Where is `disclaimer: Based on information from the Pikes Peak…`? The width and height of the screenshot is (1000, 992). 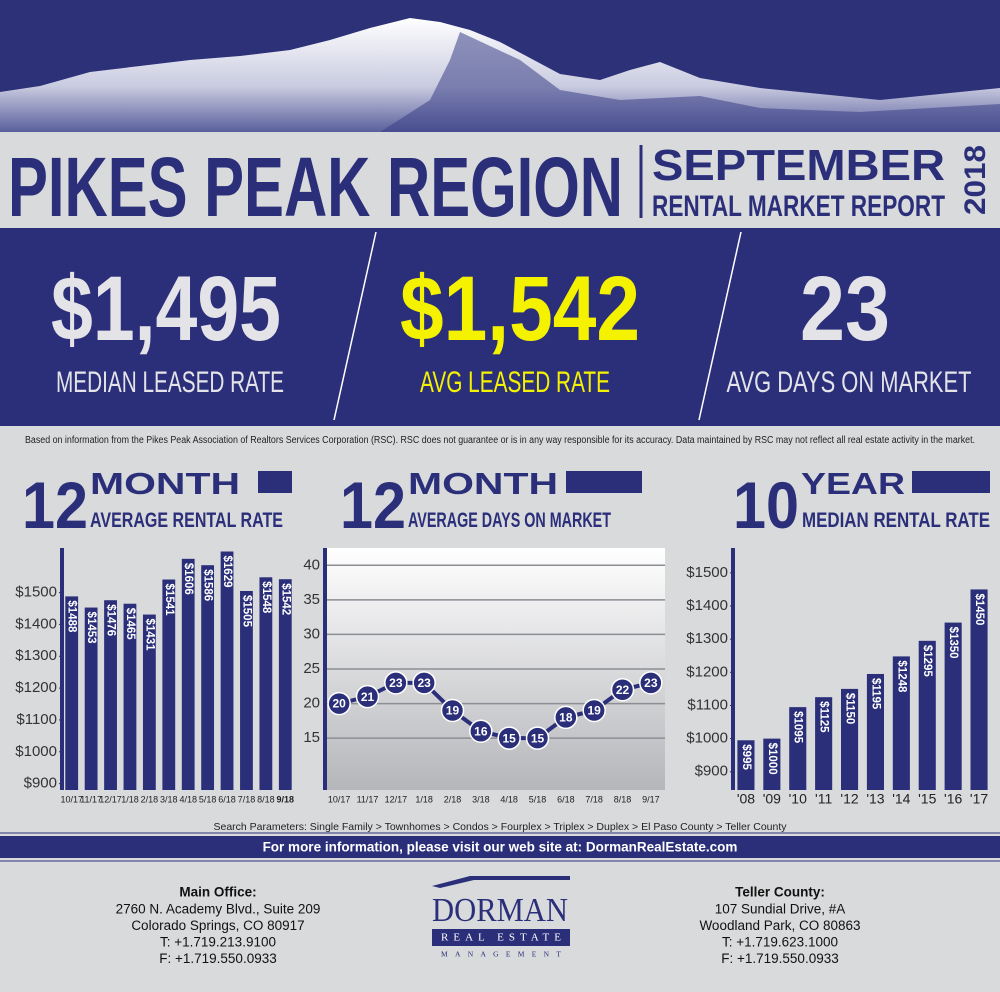 disclaimer: Based on information from the Pikes Peak… is located at coordinates (500, 440).